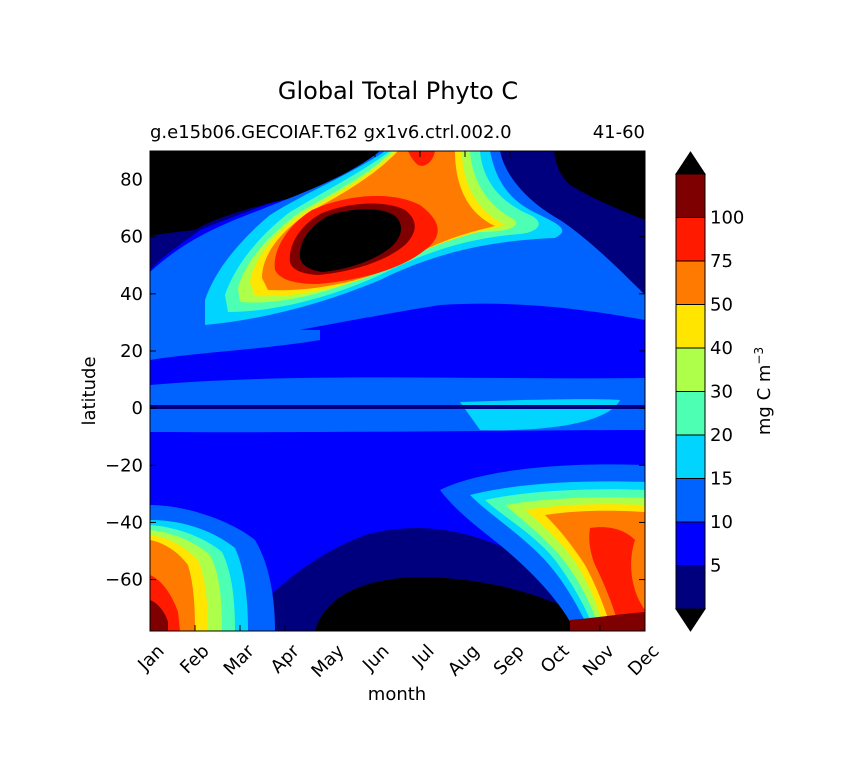 The image size is (857, 783). What do you see at coordinates (509, 660) in the screenshot?
I see `x-tick-label: Sep` at bounding box center [509, 660].